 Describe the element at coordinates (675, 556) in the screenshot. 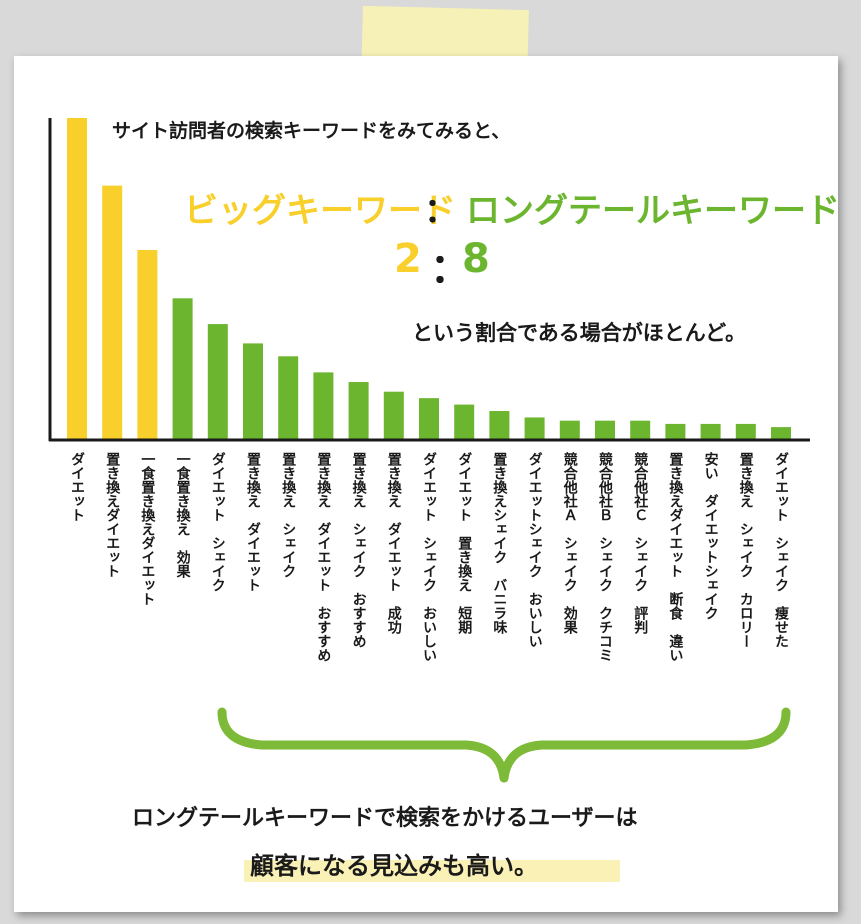

I see `category-label-18: 置き換えダイエット 断食 違い` at that location.